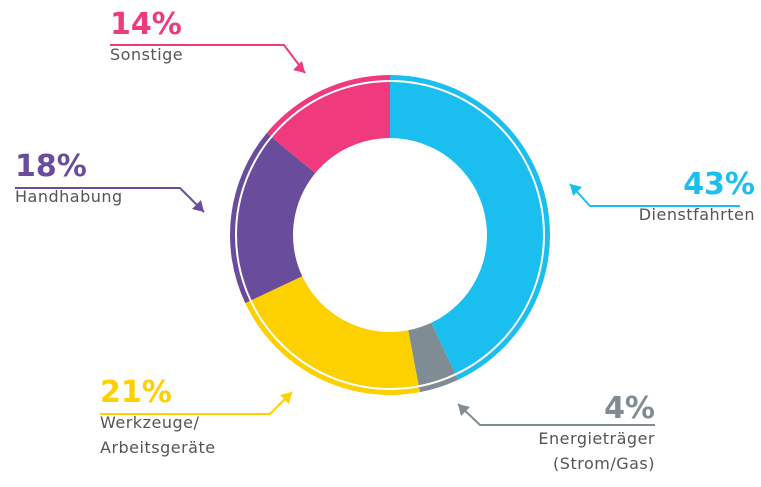  Describe the element at coordinates (136, 392) in the screenshot. I see `value-label: 21%` at that location.